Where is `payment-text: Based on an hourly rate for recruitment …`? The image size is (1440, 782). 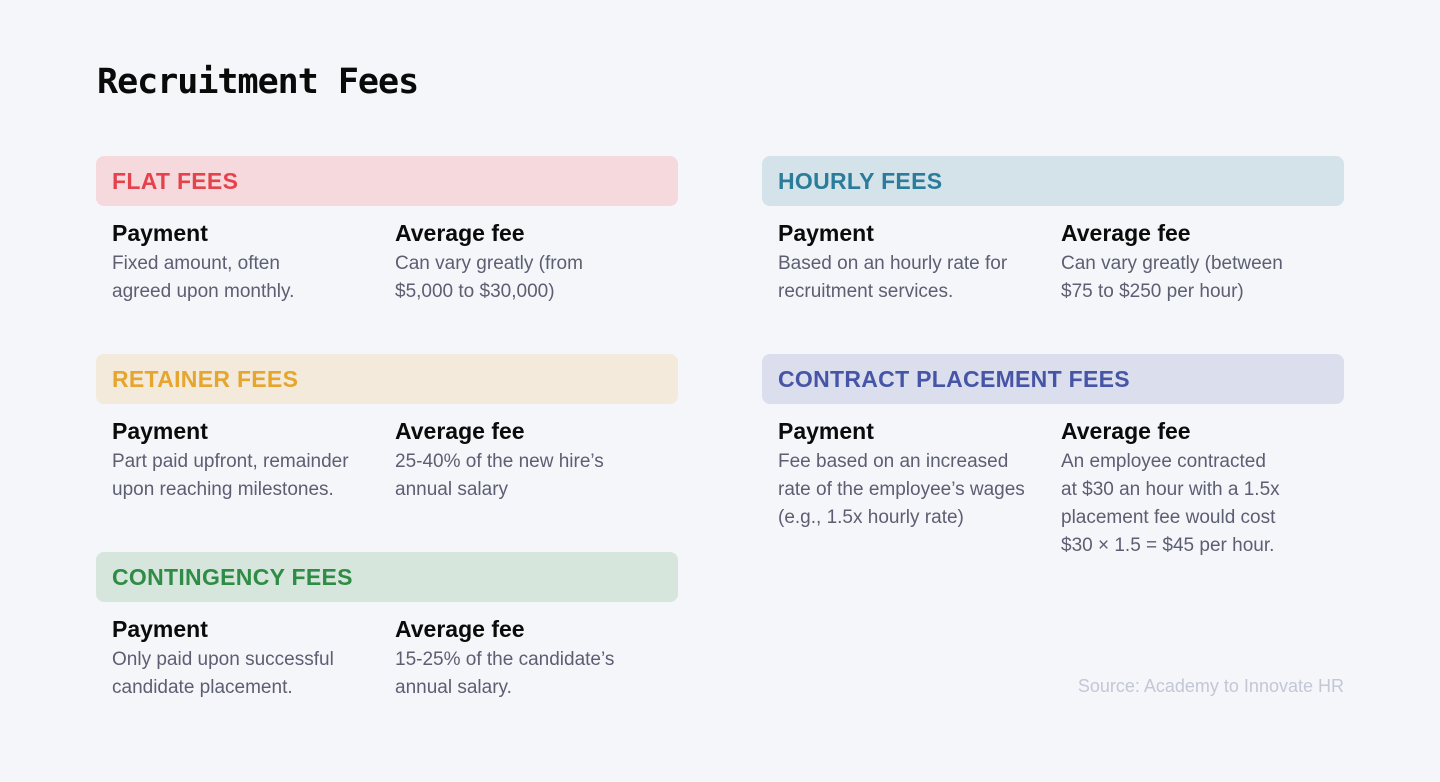
payment-text: Based on an hourly rate for recruitment … is located at coordinates (893, 277).